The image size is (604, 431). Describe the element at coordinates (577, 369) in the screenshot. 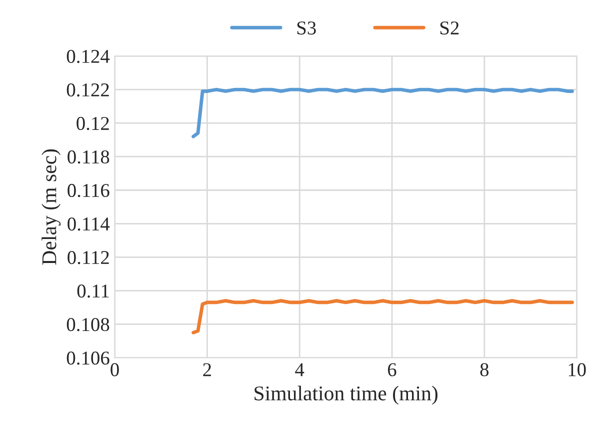

I see `x-tick-label: 10` at that location.